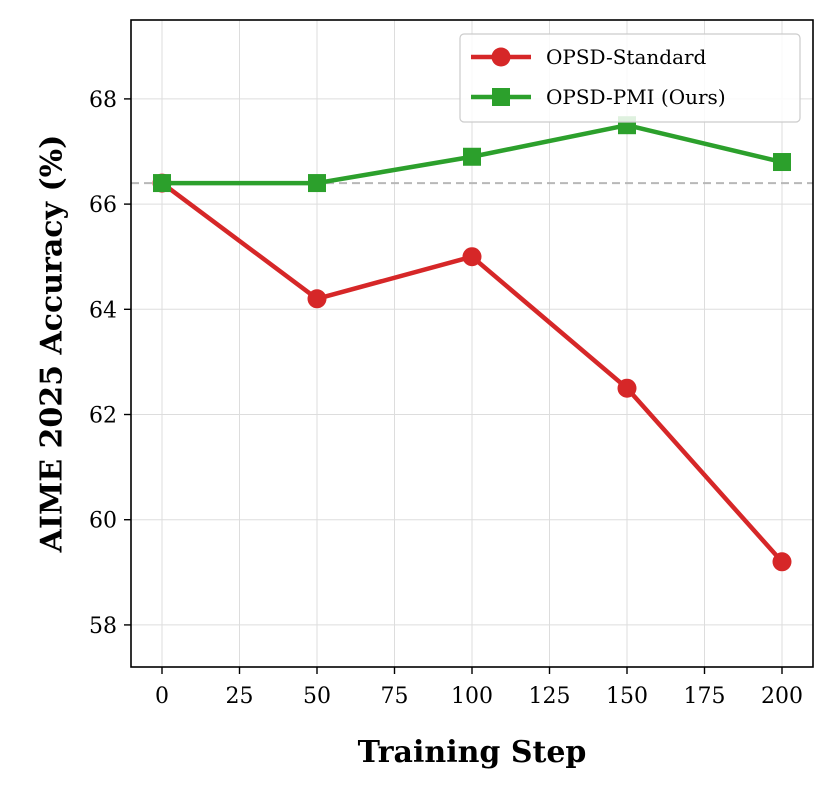 Image resolution: width=836 pixels, height=793 pixels. I want to click on x-tick-label: 200, so click(782, 696).